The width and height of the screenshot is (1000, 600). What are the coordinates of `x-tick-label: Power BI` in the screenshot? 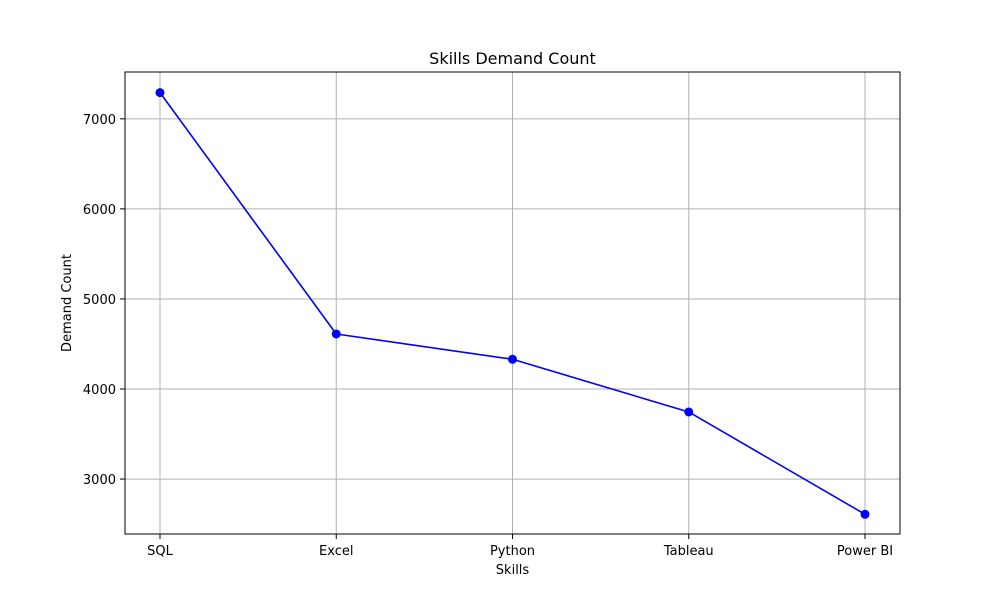 It's located at (865, 551).